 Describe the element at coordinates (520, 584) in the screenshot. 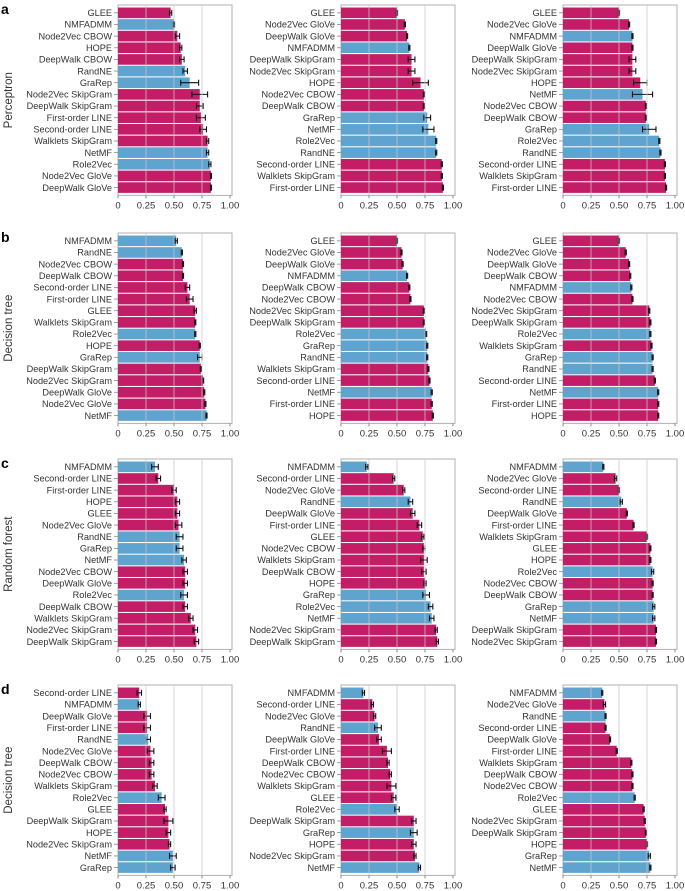

I see `method-label: Node2Vec CBOW` at that location.